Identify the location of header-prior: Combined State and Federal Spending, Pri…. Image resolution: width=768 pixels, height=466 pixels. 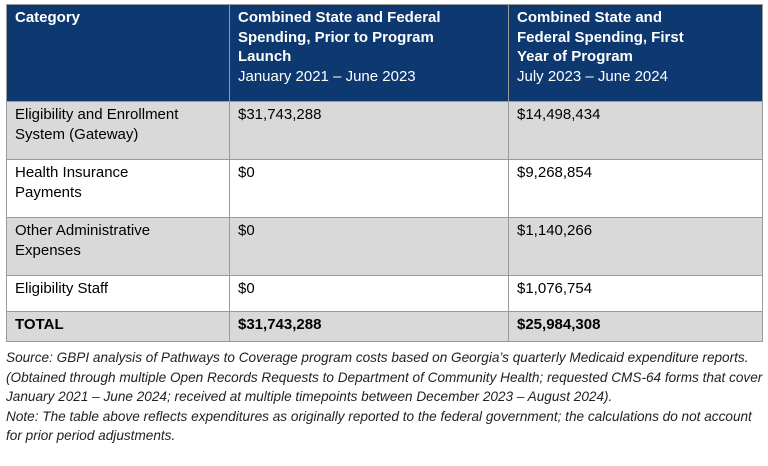
(369, 53).